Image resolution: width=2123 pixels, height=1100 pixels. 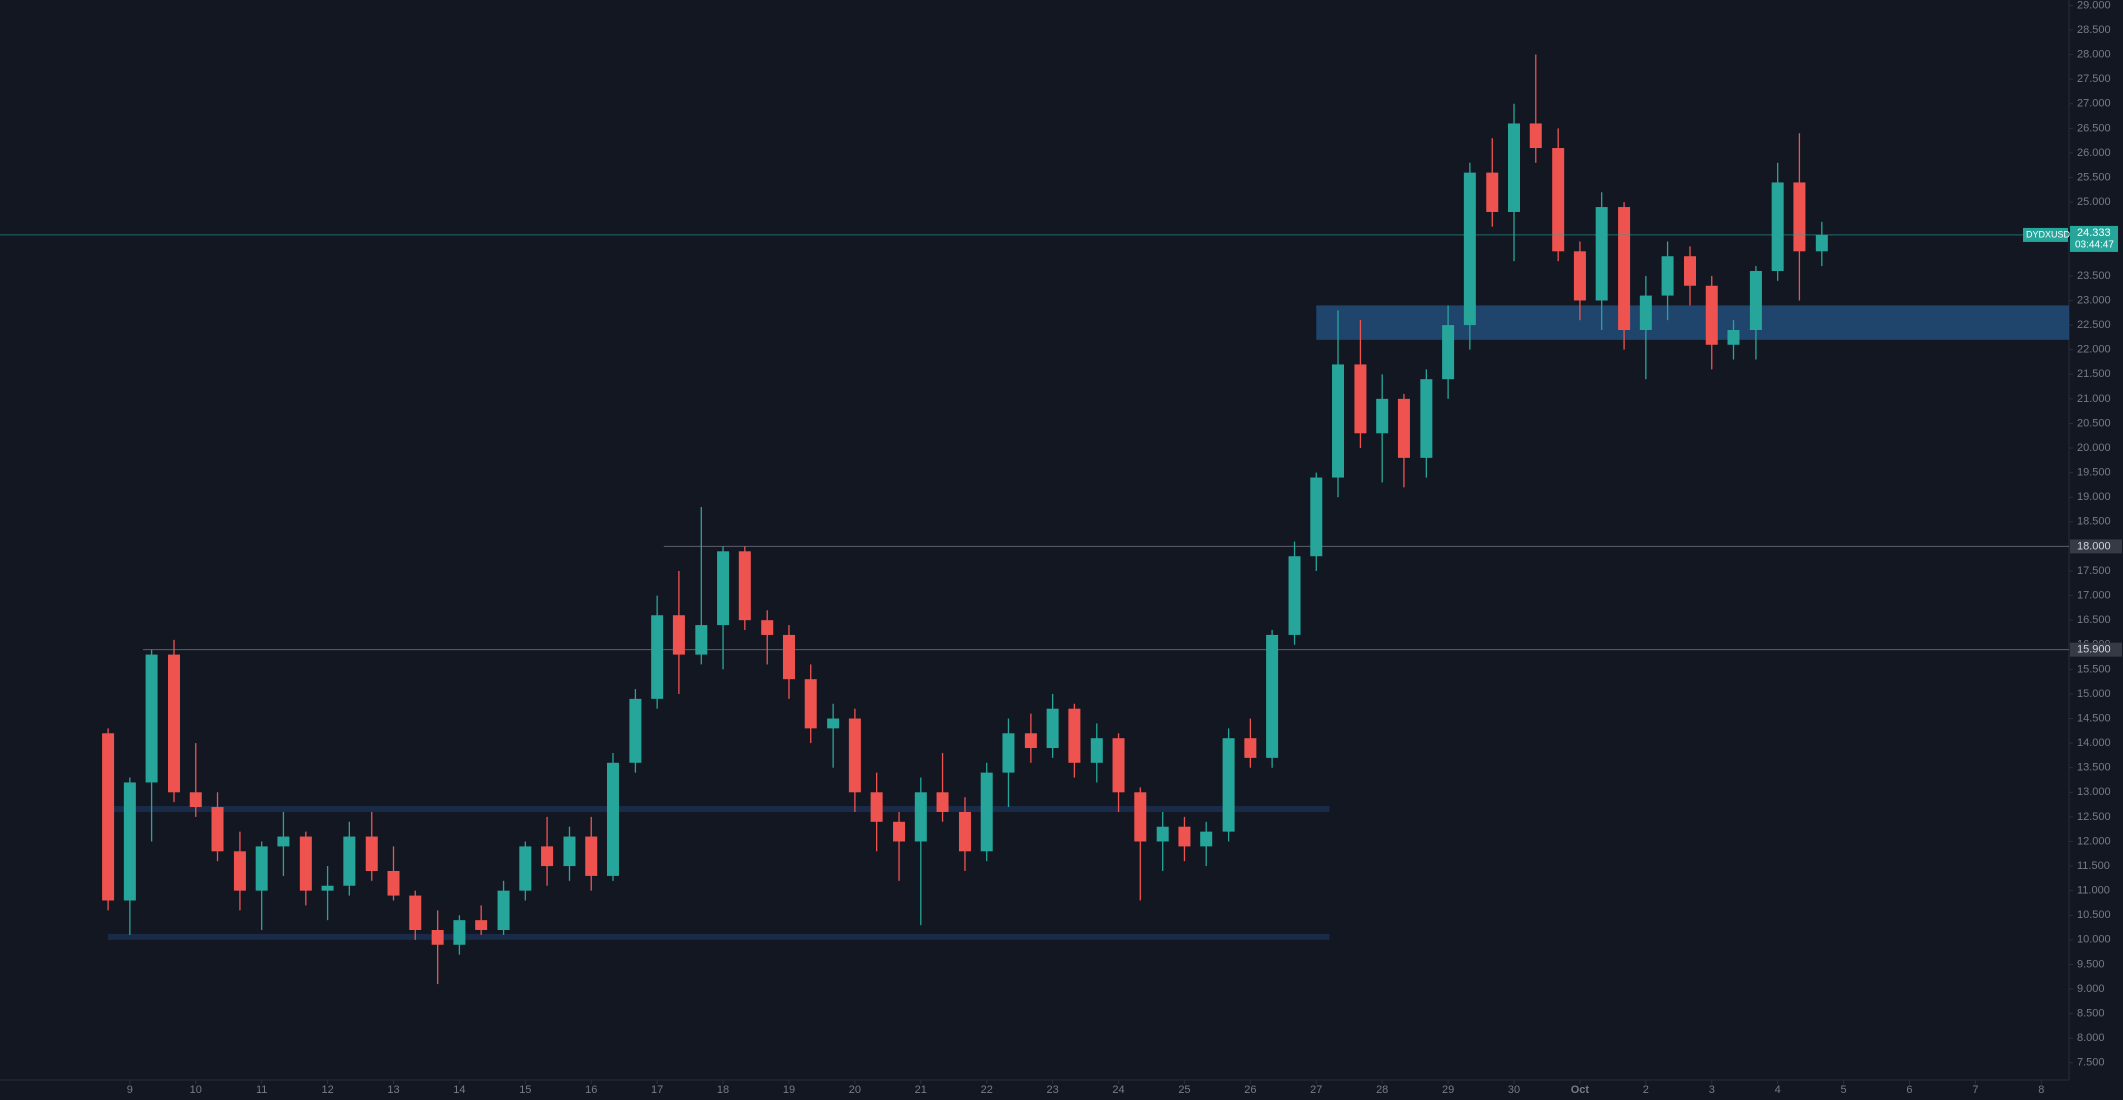 I want to click on x-tick-label: 3, so click(x=1712, y=1090).